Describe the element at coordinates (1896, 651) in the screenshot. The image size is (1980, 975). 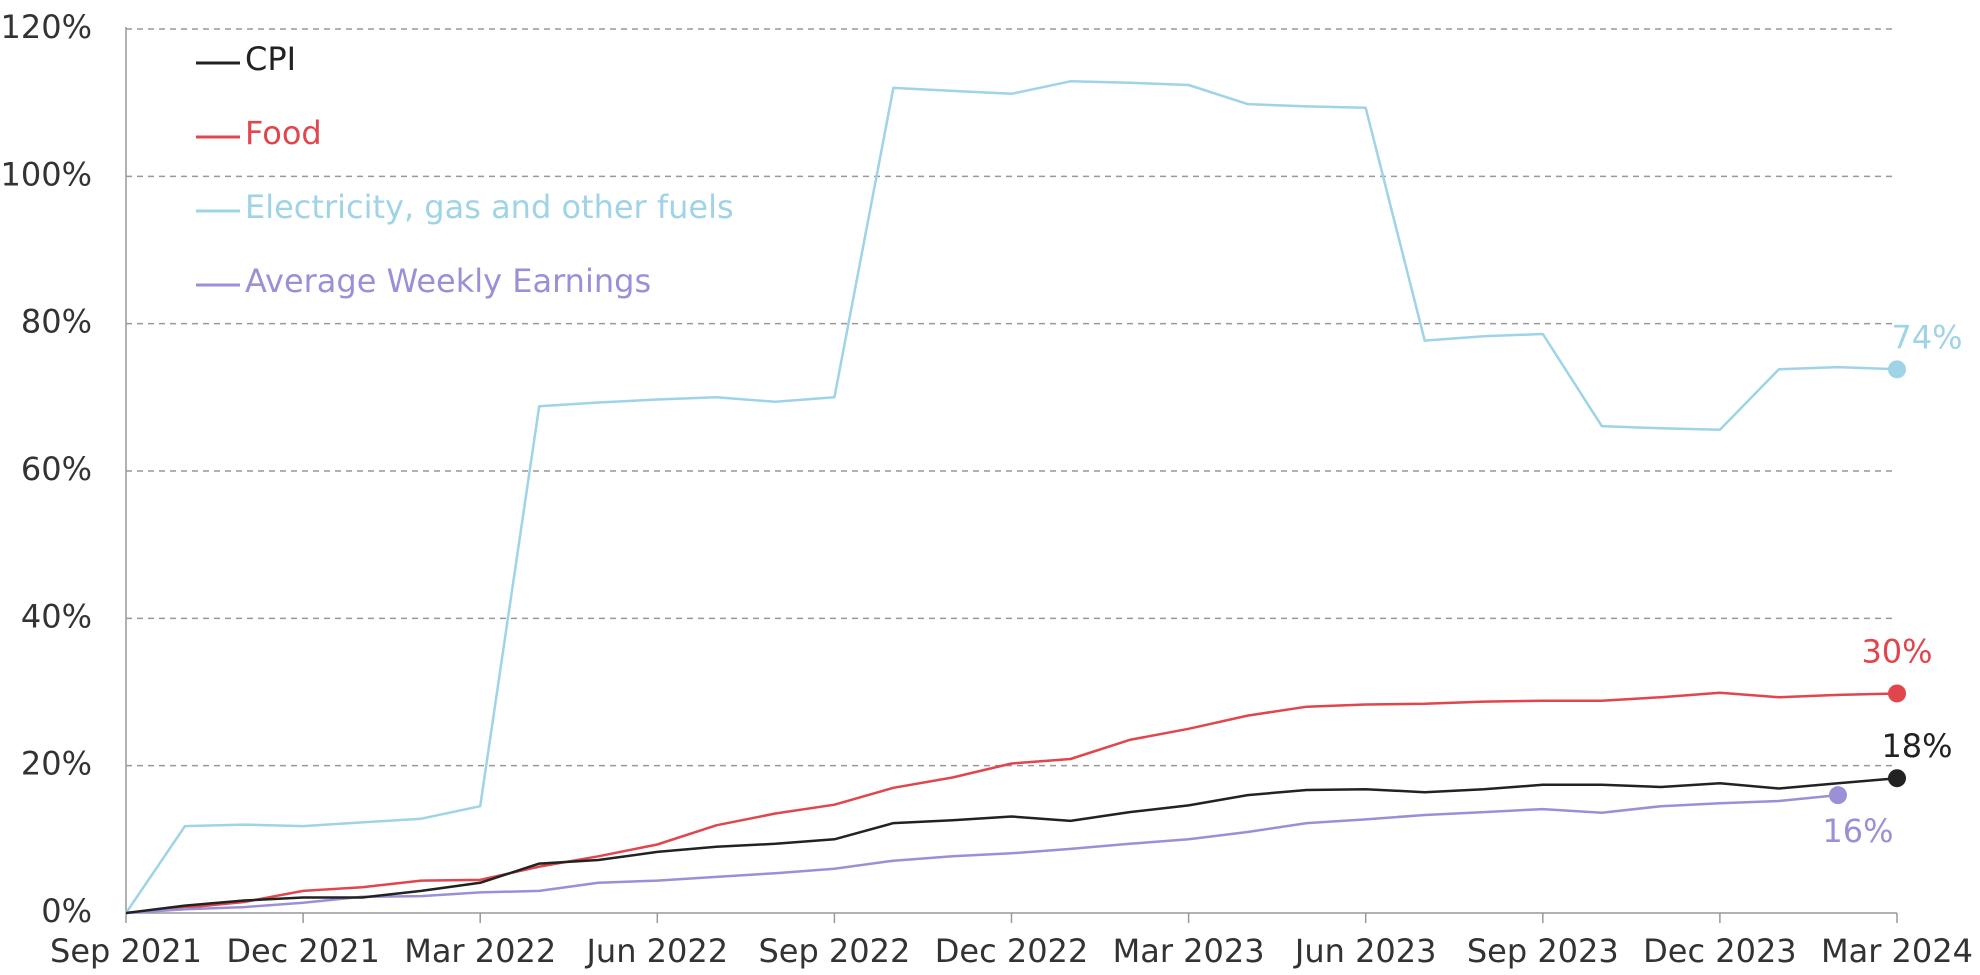
I see `end-label: 30%` at that location.